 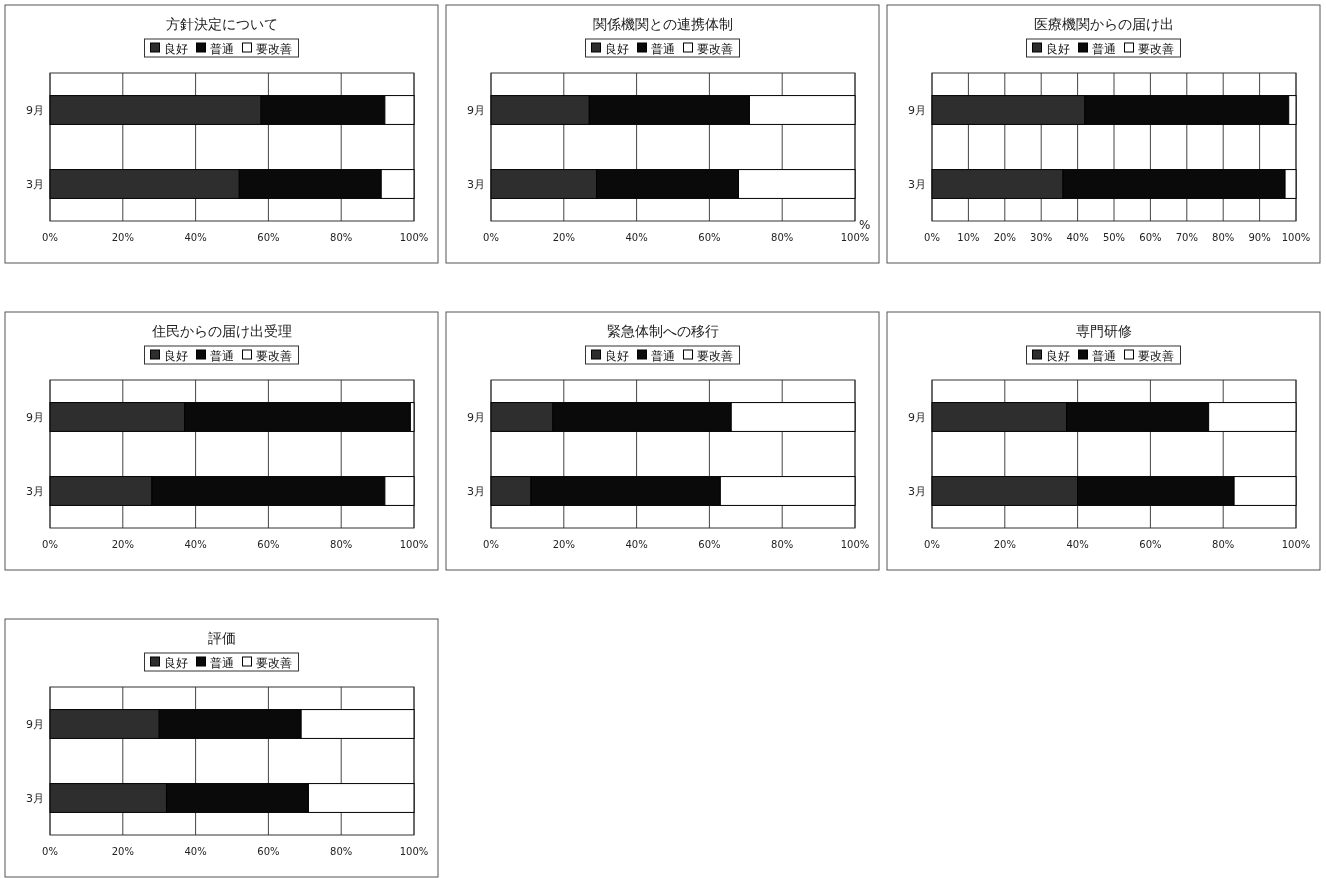 What do you see at coordinates (1041, 237) in the screenshot?
I see `x-tick-label: 30%` at bounding box center [1041, 237].